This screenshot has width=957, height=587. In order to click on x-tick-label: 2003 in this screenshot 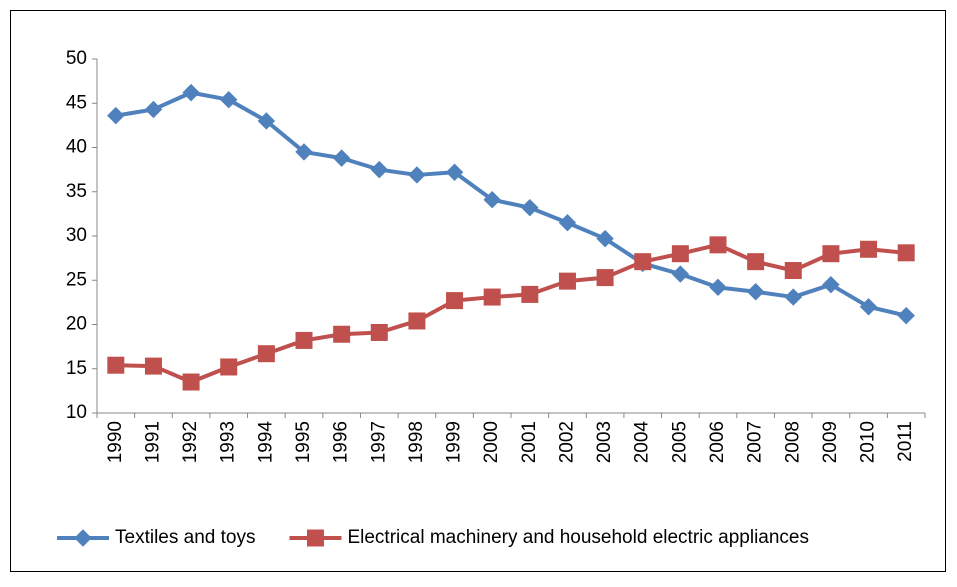, I will do `click(604, 442)`.